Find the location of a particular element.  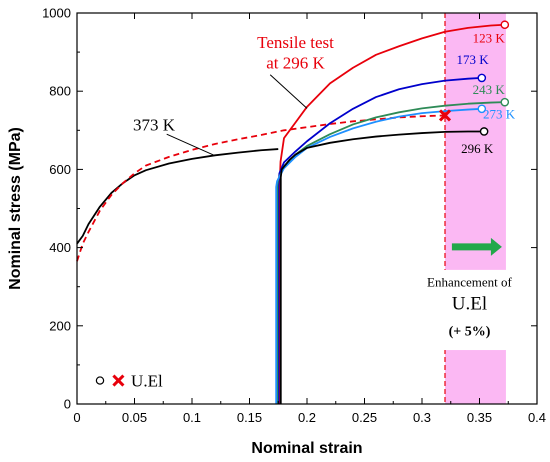

tensile-test-leader-line is located at coordinates (288, 91).